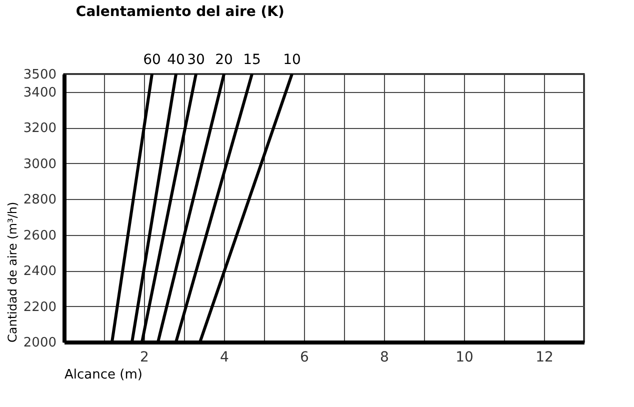  Describe the element at coordinates (545, 358) in the screenshot. I see `x-tick-label: 12` at that location.